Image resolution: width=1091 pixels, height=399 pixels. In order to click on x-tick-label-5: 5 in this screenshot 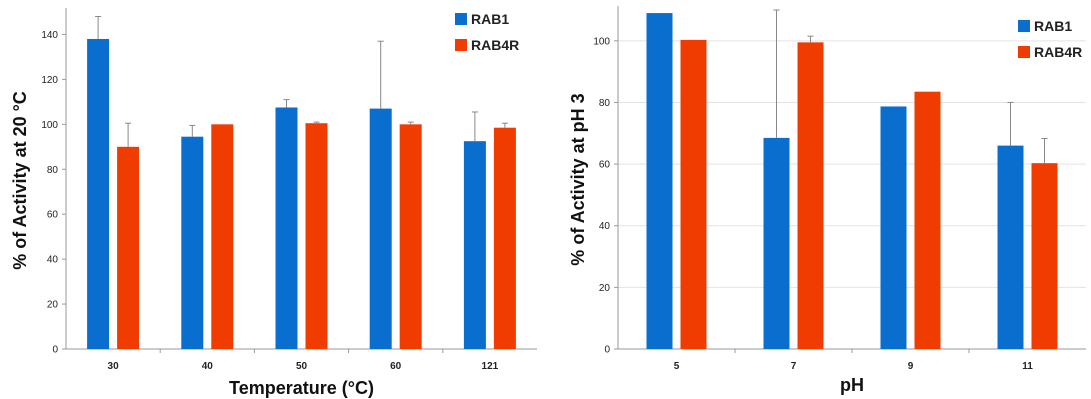, I will do `click(677, 366)`.